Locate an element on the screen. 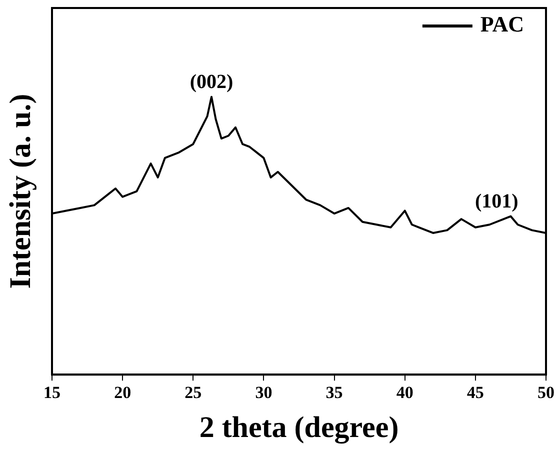 The height and width of the screenshot is (451, 558). x-tick-label: 45 is located at coordinates (475, 392).